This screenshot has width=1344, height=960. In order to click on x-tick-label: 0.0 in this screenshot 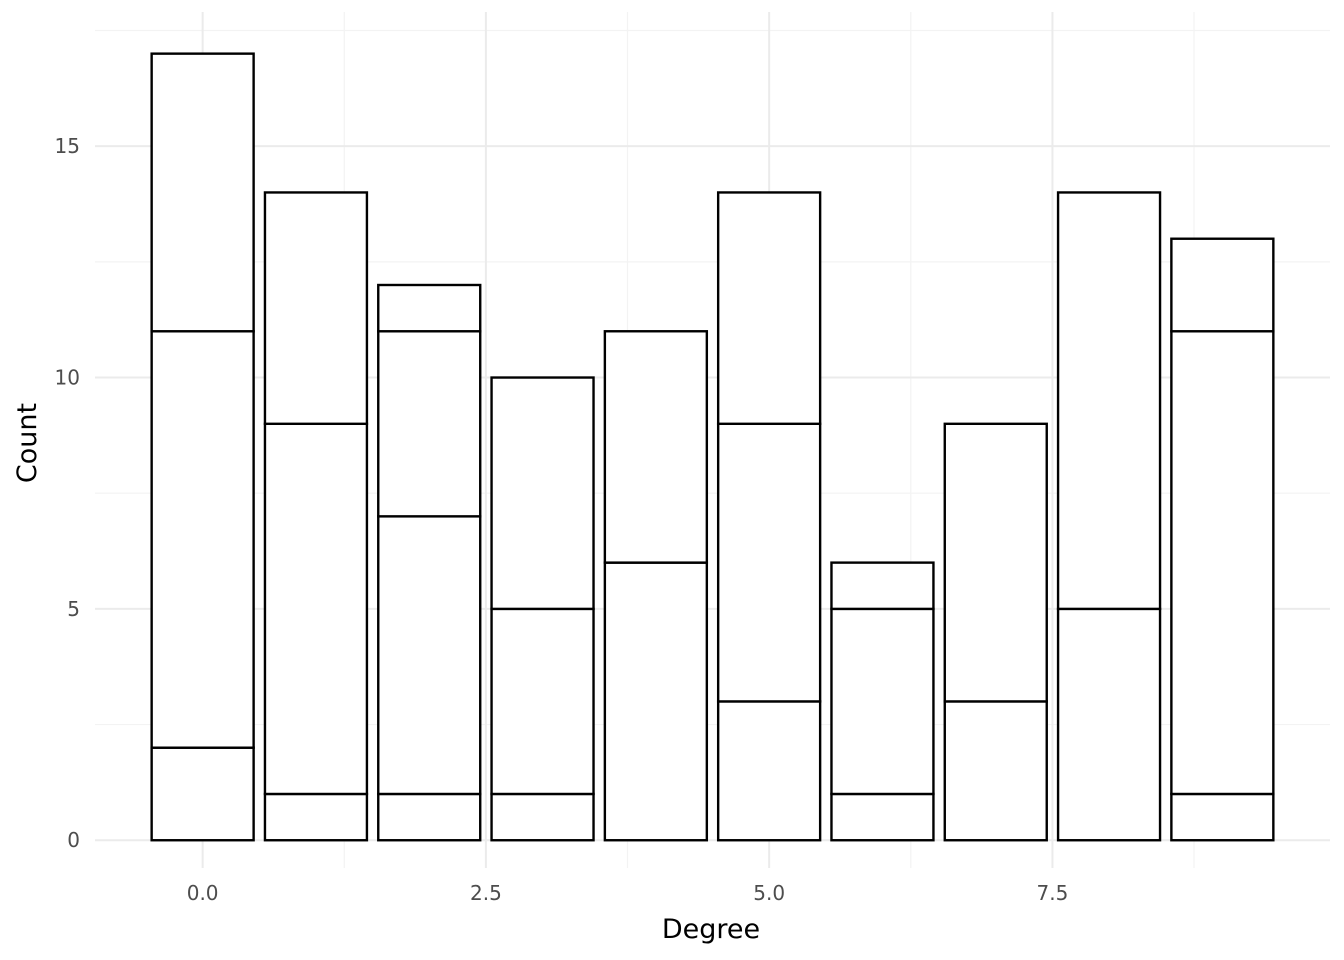, I will do `click(203, 893)`.